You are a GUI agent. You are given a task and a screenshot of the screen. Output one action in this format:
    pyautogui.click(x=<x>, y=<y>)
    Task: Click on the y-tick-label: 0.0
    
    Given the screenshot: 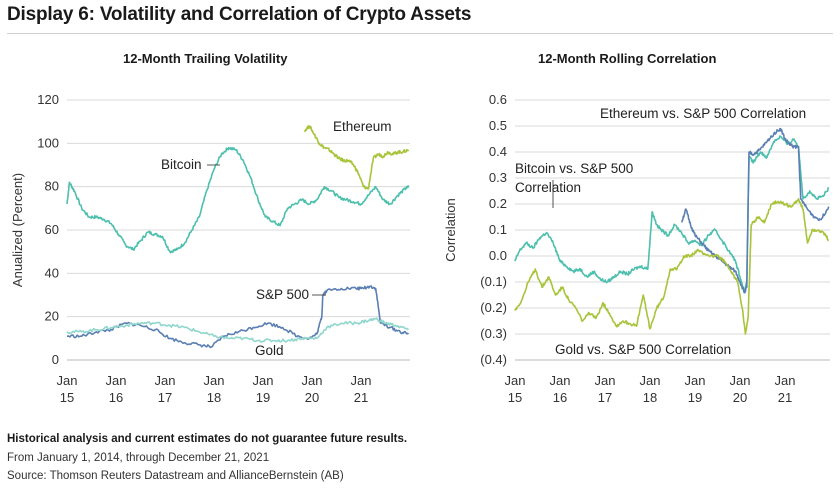 What is the action you would take?
    pyautogui.click(x=498, y=255)
    